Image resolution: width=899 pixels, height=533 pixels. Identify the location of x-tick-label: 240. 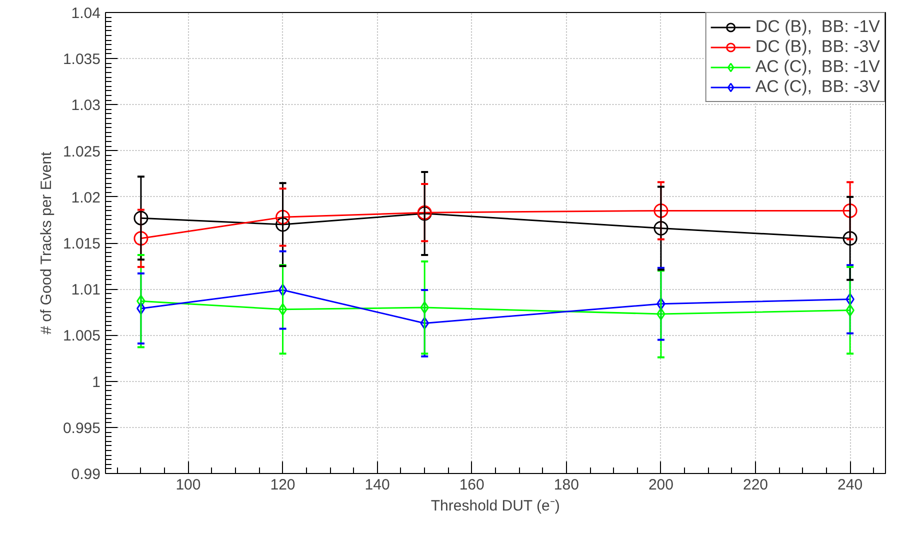
(850, 485).